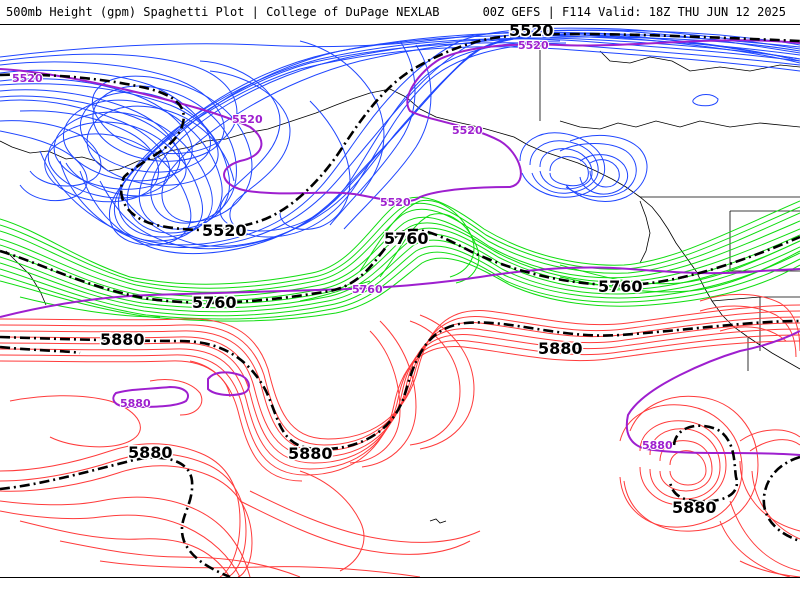 The width and height of the screenshot is (800, 600). What do you see at coordinates (560, 348) in the screenshot?
I see `mean-label-5880-east: 5880` at bounding box center [560, 348].